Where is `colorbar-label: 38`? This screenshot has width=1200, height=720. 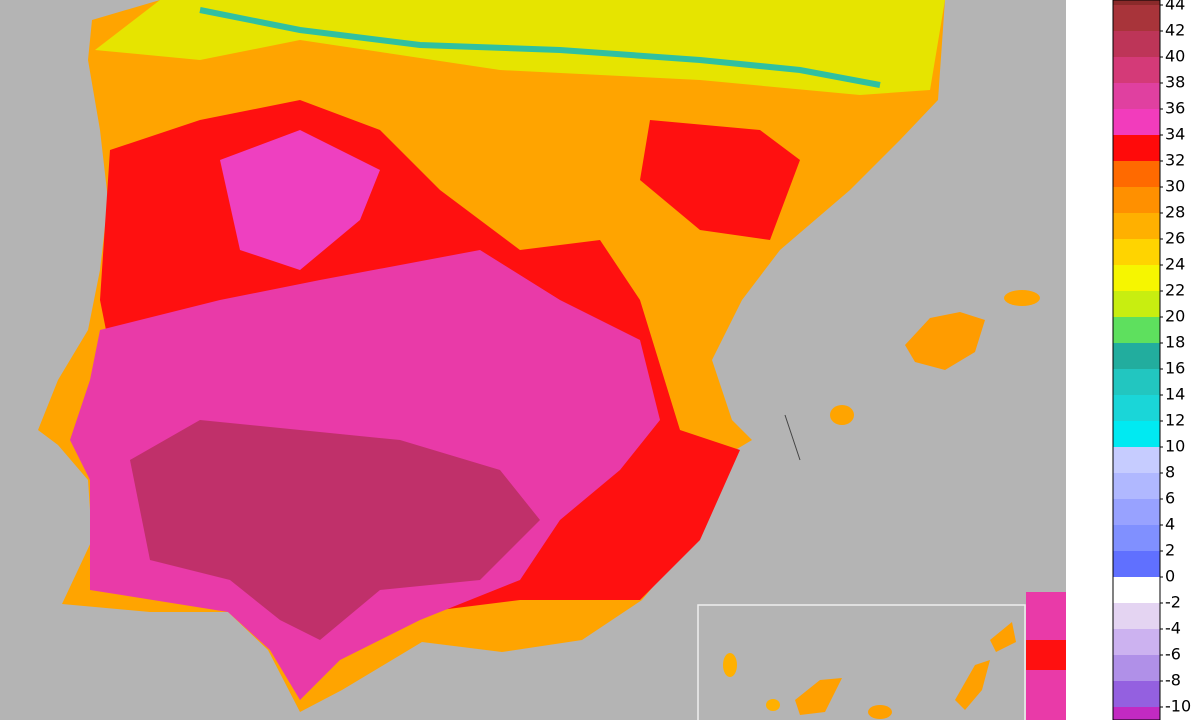 colorbar-label: 38 is located at coordinates (1175, 82).